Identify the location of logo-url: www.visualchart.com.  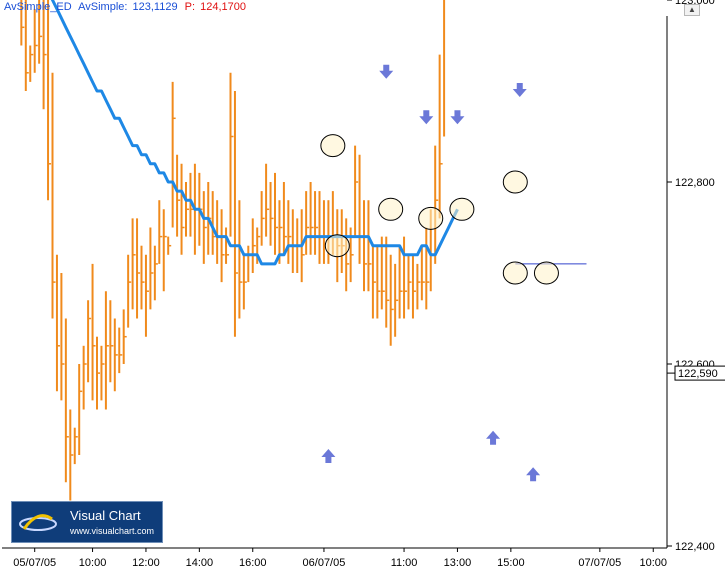
(112, 531).